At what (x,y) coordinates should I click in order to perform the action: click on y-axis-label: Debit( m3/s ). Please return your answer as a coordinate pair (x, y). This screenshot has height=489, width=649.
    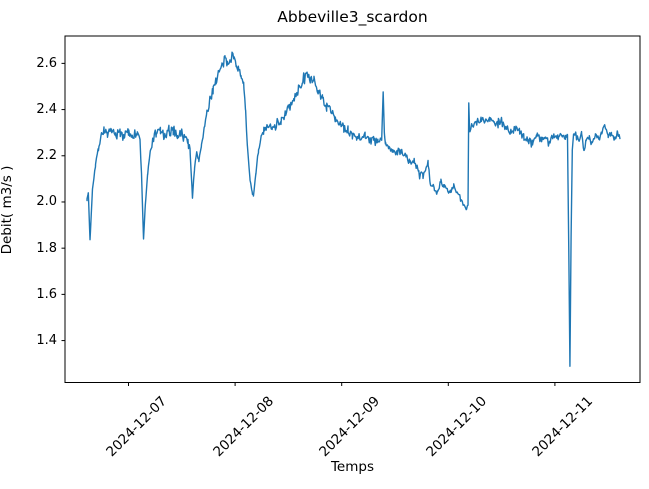
    Looking at the image, I should click on (7, 210).